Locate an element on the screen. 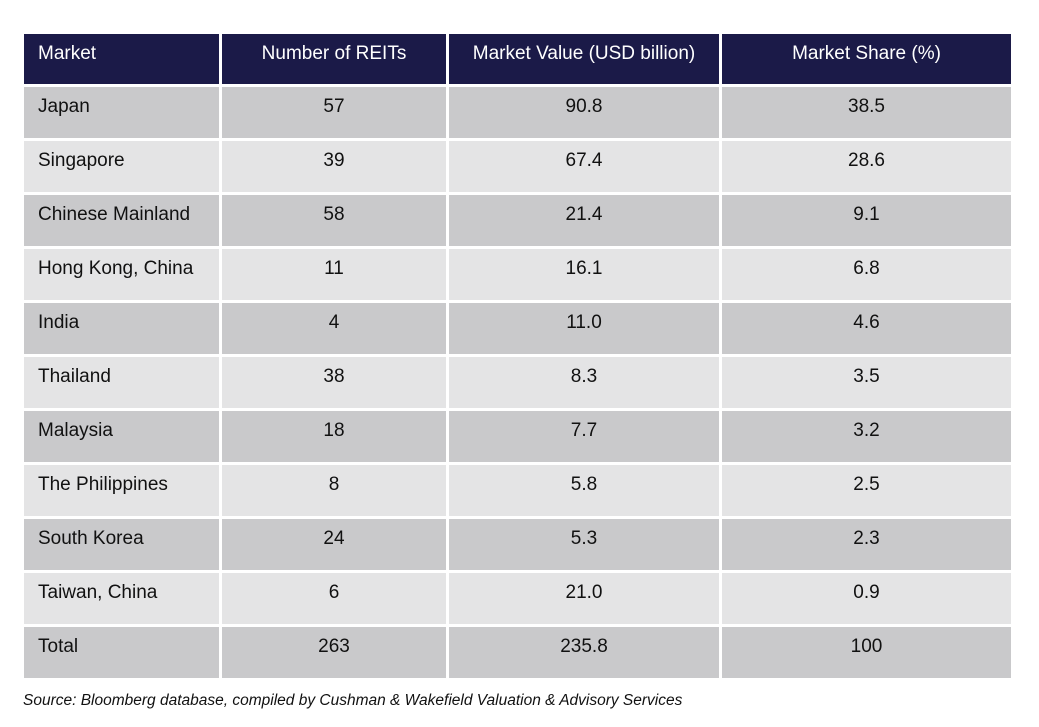 This screenshot has height=727, width=1039. cell-market: Thailand is located at coordinates (121, 382).